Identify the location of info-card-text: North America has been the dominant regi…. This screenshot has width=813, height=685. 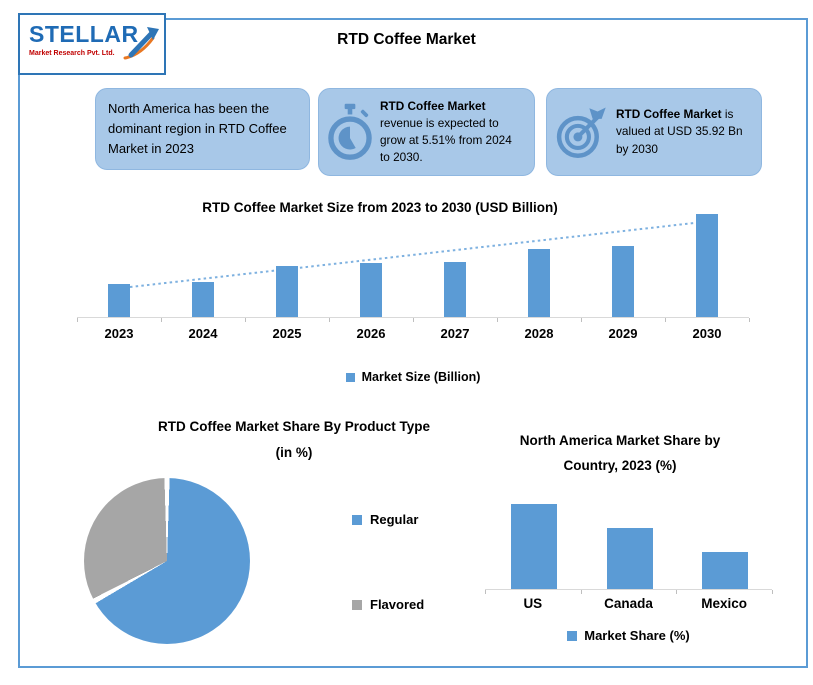
(197, 128).